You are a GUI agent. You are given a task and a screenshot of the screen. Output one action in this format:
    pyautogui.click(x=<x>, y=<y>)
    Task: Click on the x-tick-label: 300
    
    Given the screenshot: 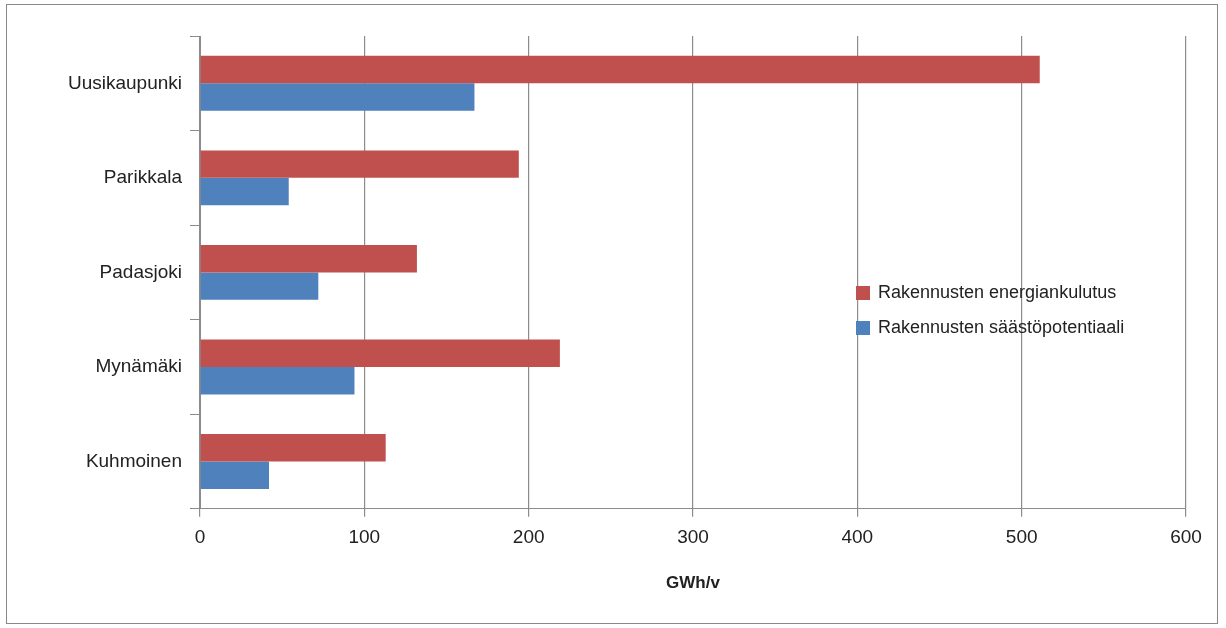 What is the action you would take?
    pyautogui.click(x=693, y=537)
    